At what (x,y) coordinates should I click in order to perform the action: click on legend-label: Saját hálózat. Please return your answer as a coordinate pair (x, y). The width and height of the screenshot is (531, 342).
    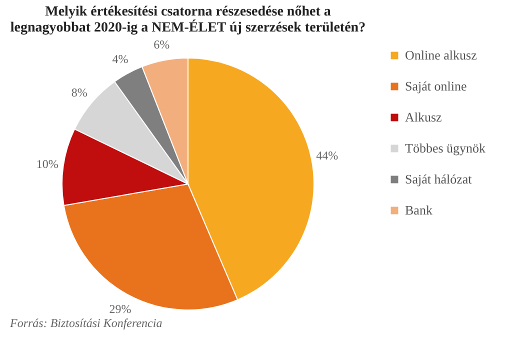
    Looking at the image, I should click on (438, 179).